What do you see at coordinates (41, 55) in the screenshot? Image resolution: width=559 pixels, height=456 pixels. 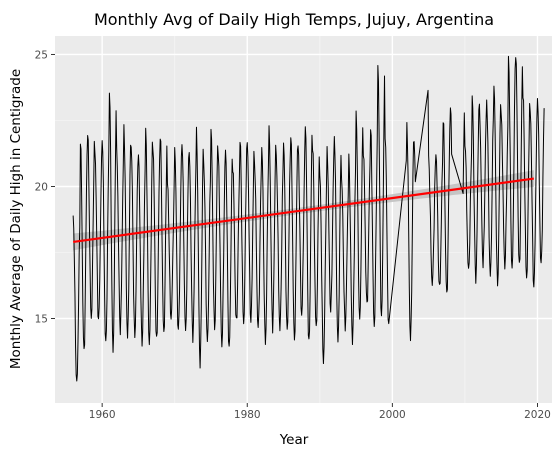 I see `y-tick-label: 25` at bounding box center [41, 55].